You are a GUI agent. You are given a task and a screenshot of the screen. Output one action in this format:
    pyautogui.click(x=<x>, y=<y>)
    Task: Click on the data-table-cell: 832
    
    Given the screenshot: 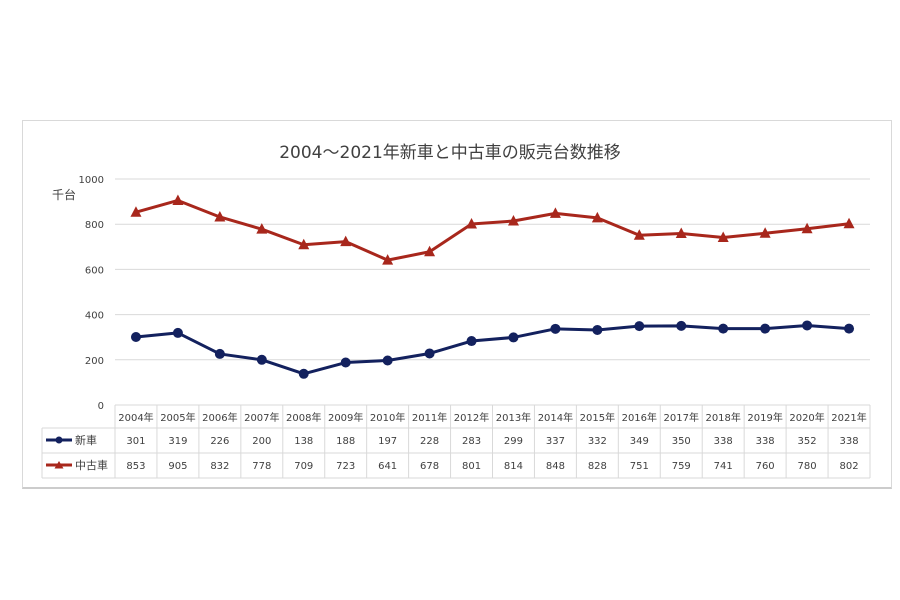 What is the action you would take?
    pyautogui.click(x=219, y=466)
    